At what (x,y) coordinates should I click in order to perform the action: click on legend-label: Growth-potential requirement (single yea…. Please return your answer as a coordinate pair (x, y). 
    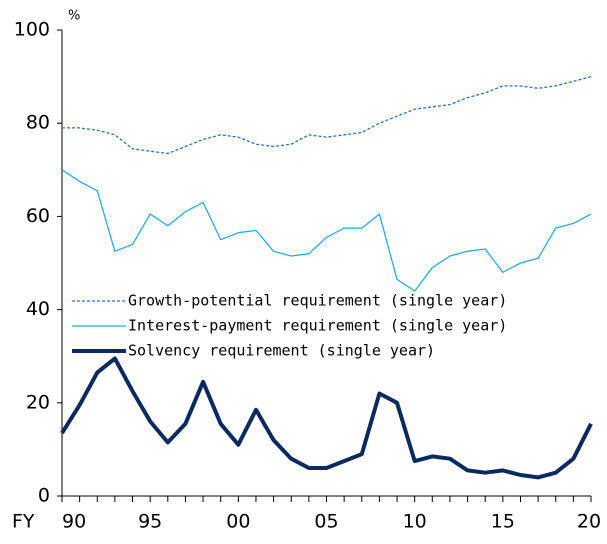
    Looking at the image, I should click on (317, 301).